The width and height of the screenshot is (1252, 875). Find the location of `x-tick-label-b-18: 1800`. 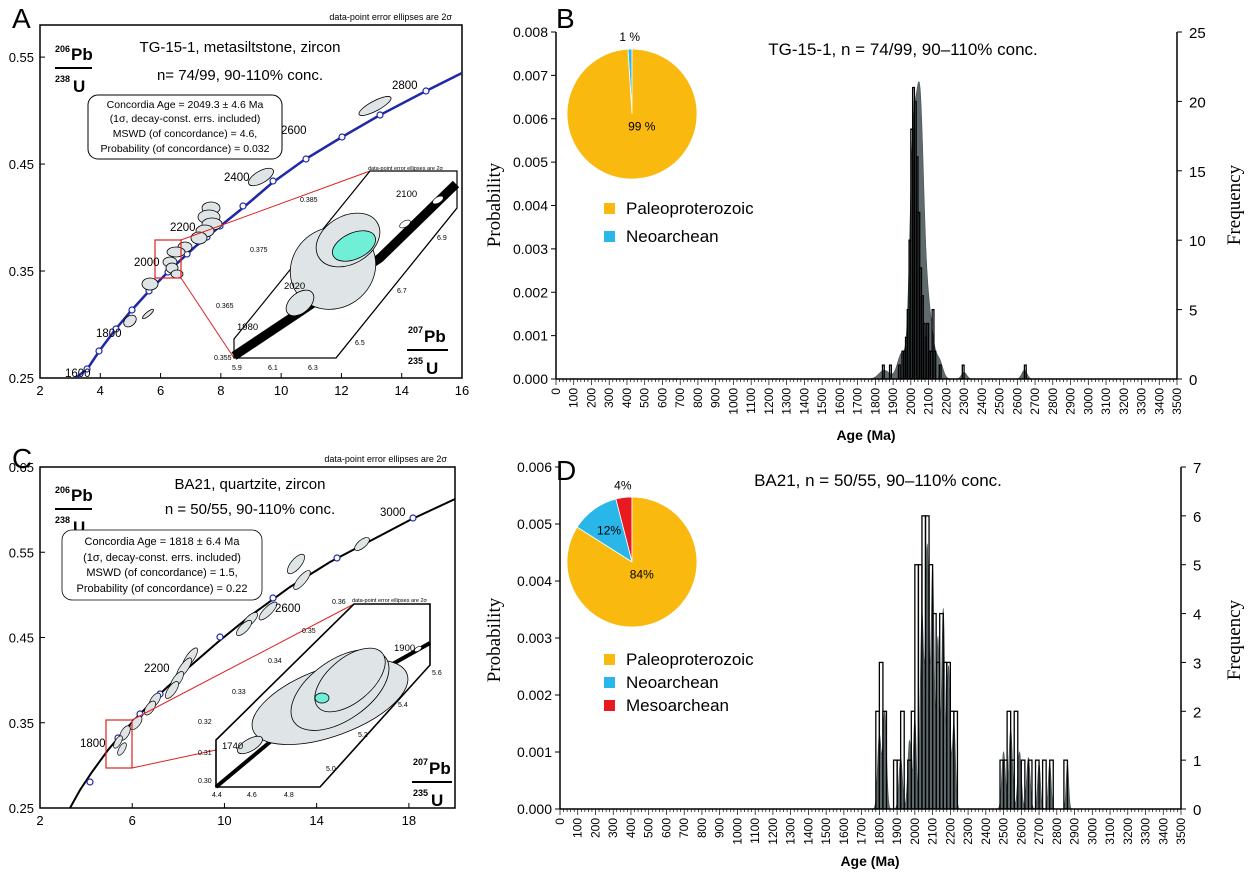

x-tick-label-b-18: 1800 is located at coordinates (875, 401).